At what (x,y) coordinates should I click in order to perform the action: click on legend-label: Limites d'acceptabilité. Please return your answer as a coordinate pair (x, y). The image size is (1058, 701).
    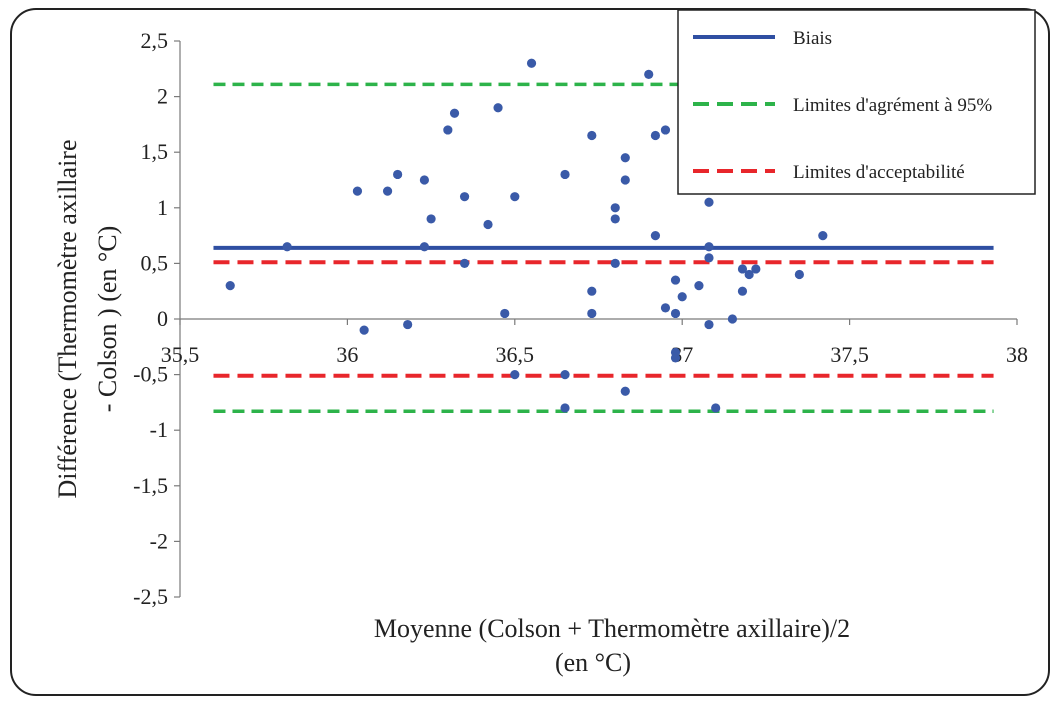
    Looking at the image, I should click on (879, 172).